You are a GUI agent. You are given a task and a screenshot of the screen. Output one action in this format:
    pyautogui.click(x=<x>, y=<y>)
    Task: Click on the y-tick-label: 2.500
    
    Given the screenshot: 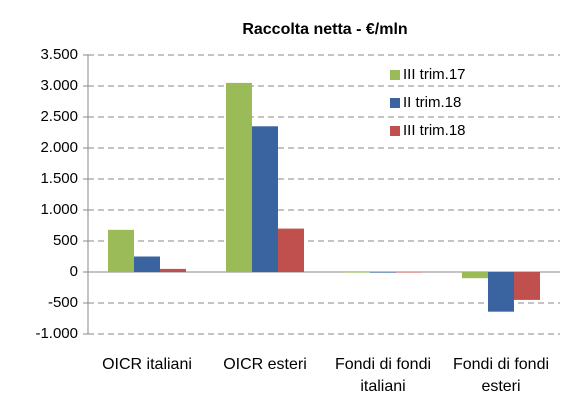 What is the action you would take?
    pyautogui.click(x=59, y=116)
    